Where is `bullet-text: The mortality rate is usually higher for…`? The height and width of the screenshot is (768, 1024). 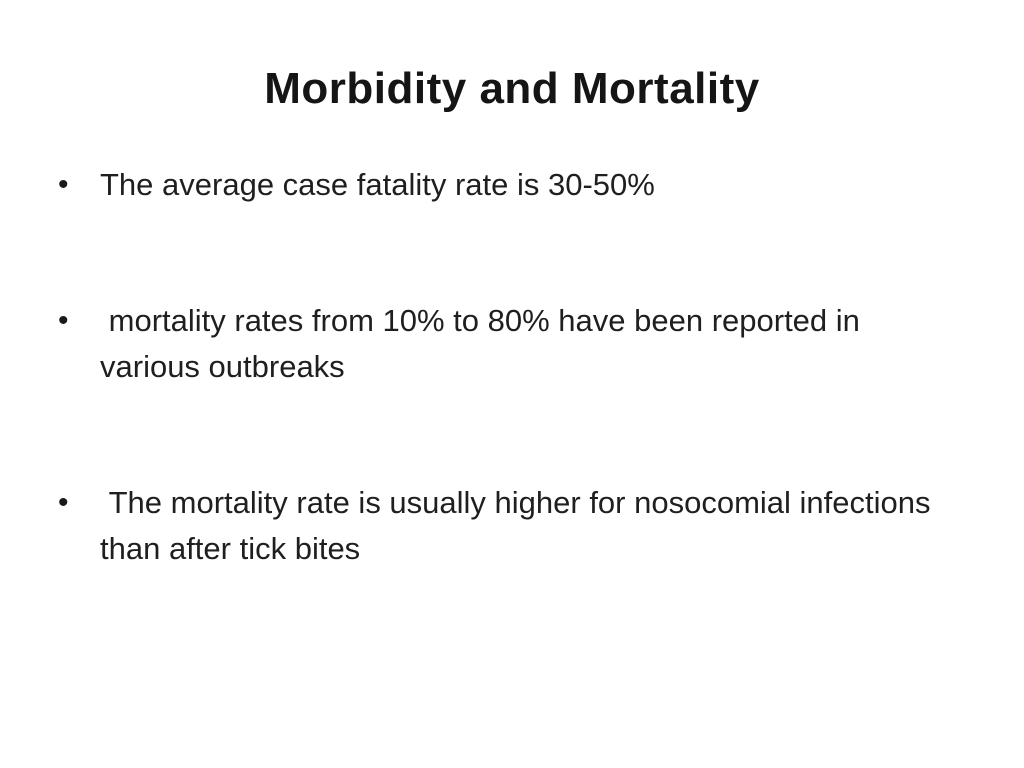
bullet-text: The mortality rate is usually higher for… is located at coordinates (520, 525).